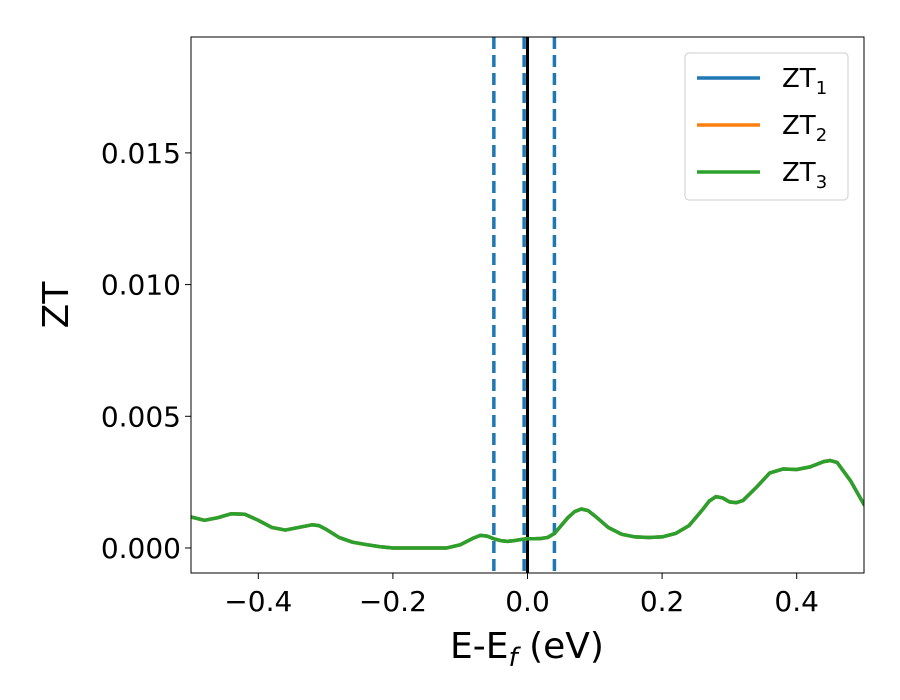  What do you see at coordinates (56, 305) in the screenshot?
I see `y-axis-label: ZT` at bounding box center [56, 305].